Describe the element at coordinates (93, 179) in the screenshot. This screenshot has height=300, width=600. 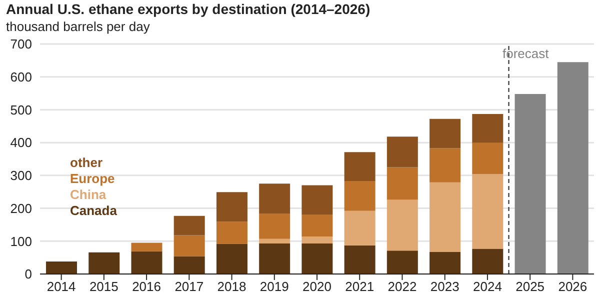
I see `text: Europe` at that location.